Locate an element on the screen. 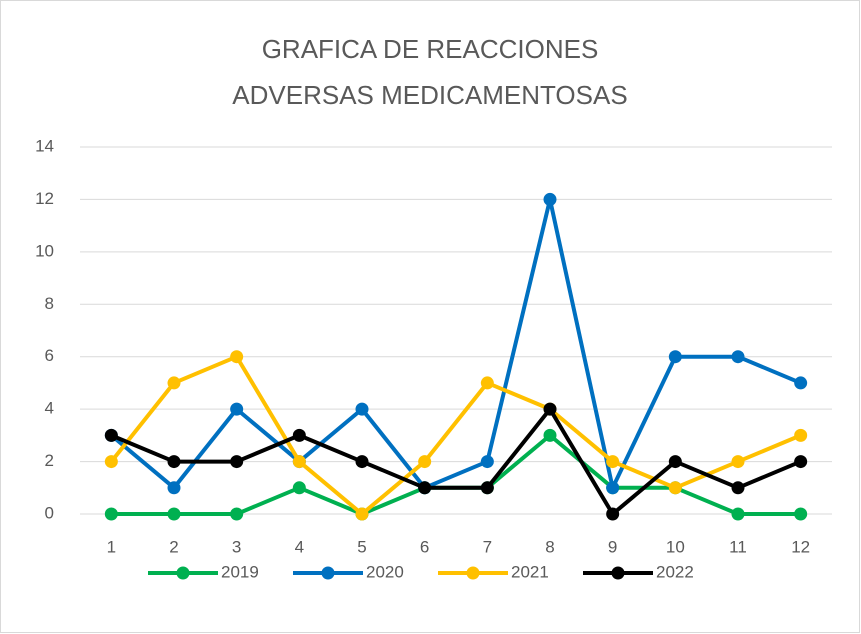 This screenshot has width=861, height=634. x-tick-label: 5 is located at coordinates (361, 546).